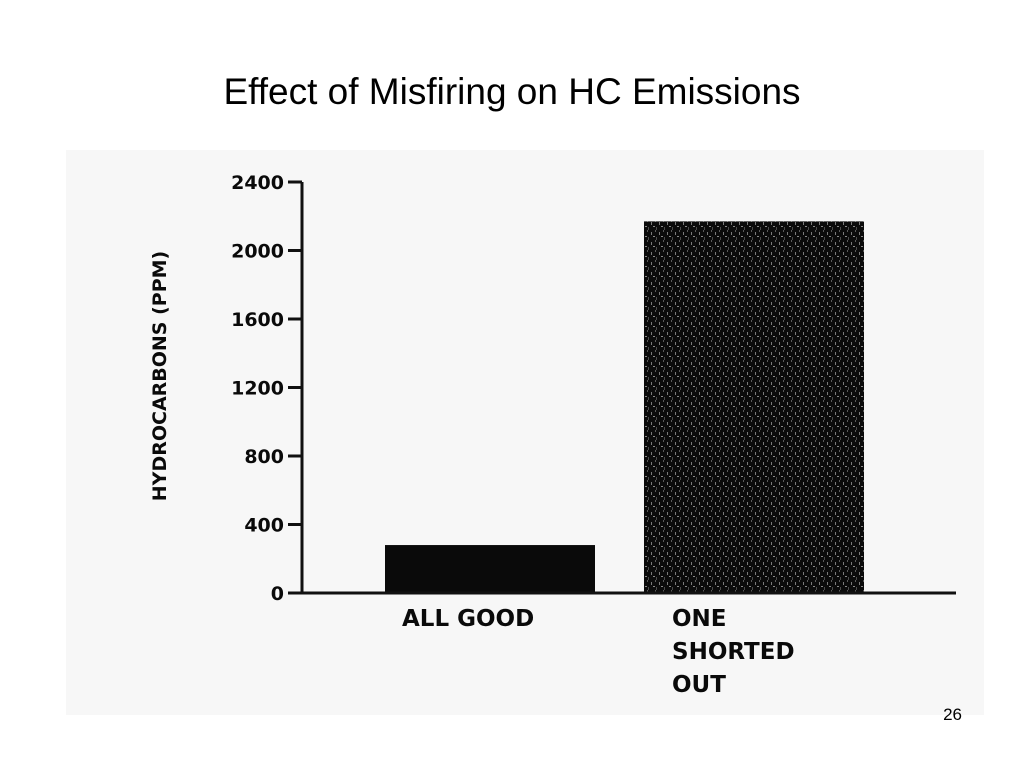  I want to click on y-axis-title: HYDROCARBONS (PPM), so click(160, 376).